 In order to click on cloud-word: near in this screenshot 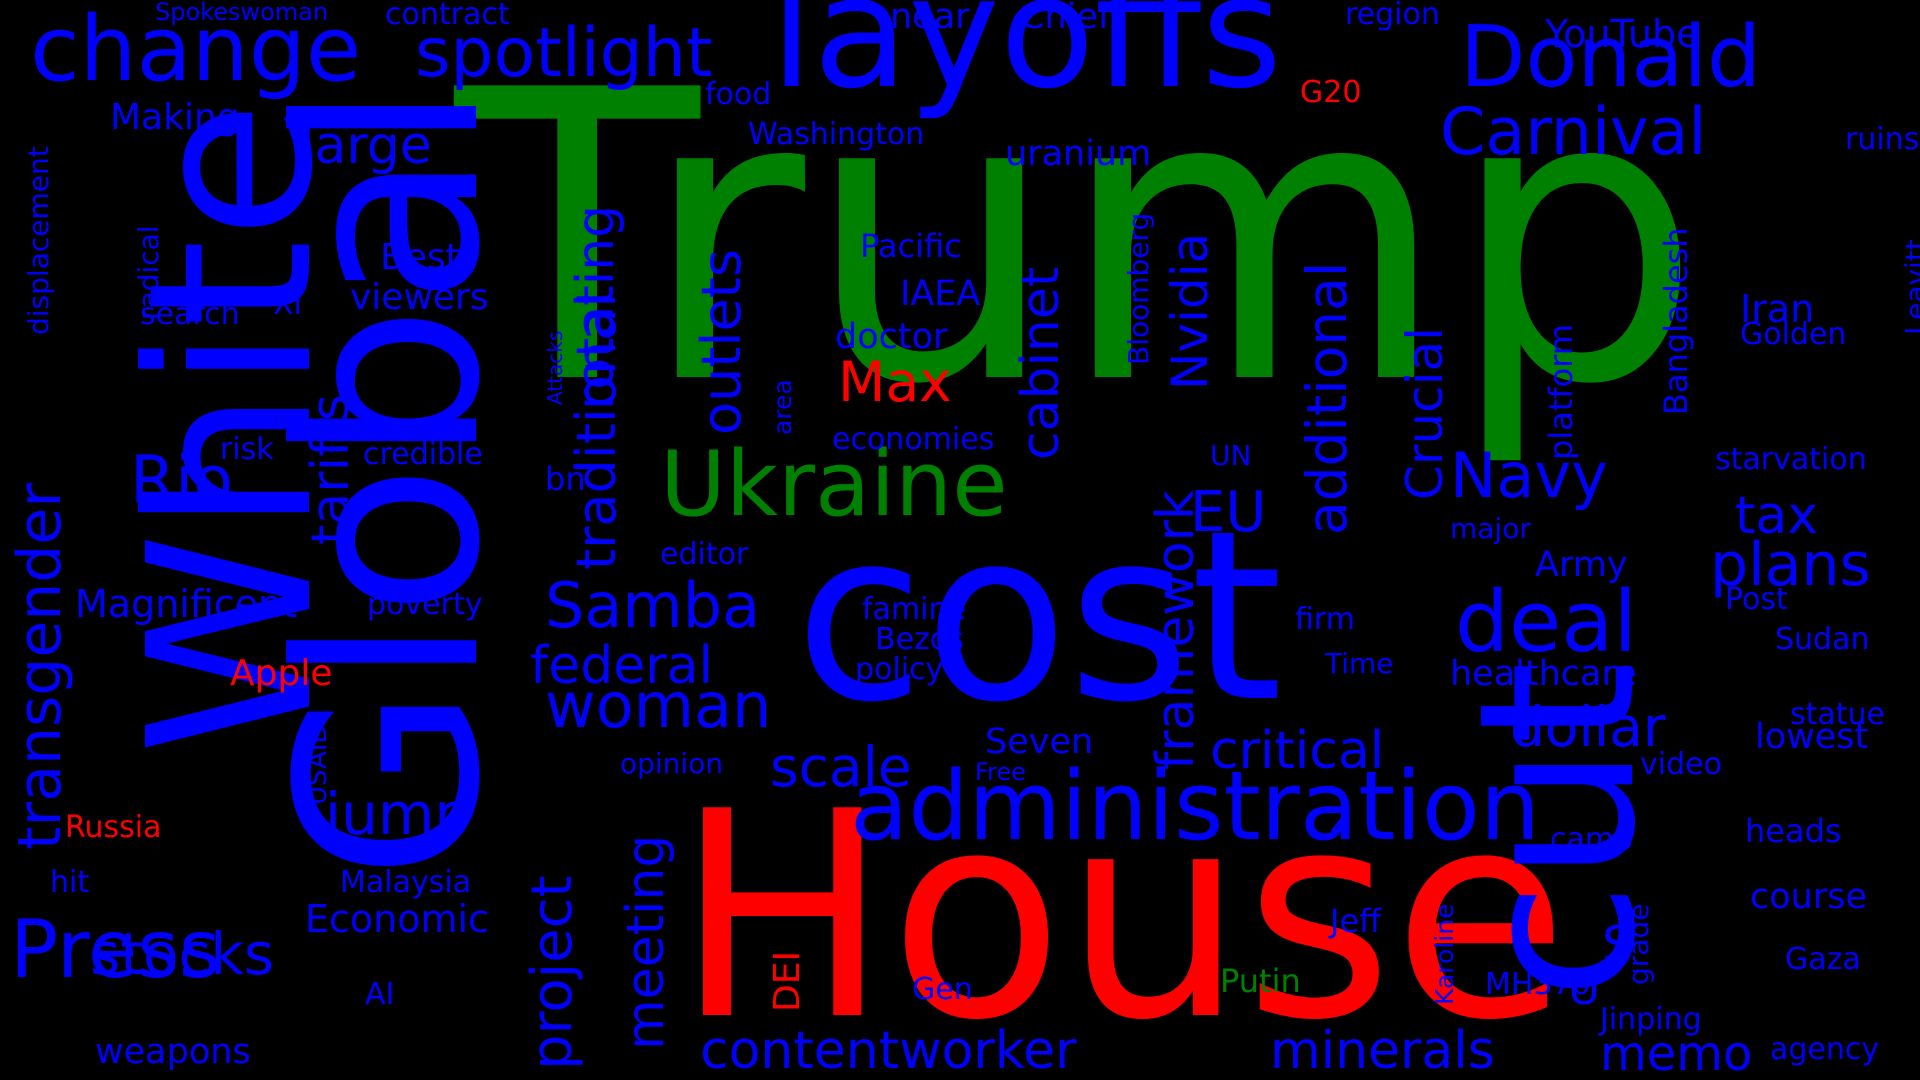, I will do `click(930, 18)`.